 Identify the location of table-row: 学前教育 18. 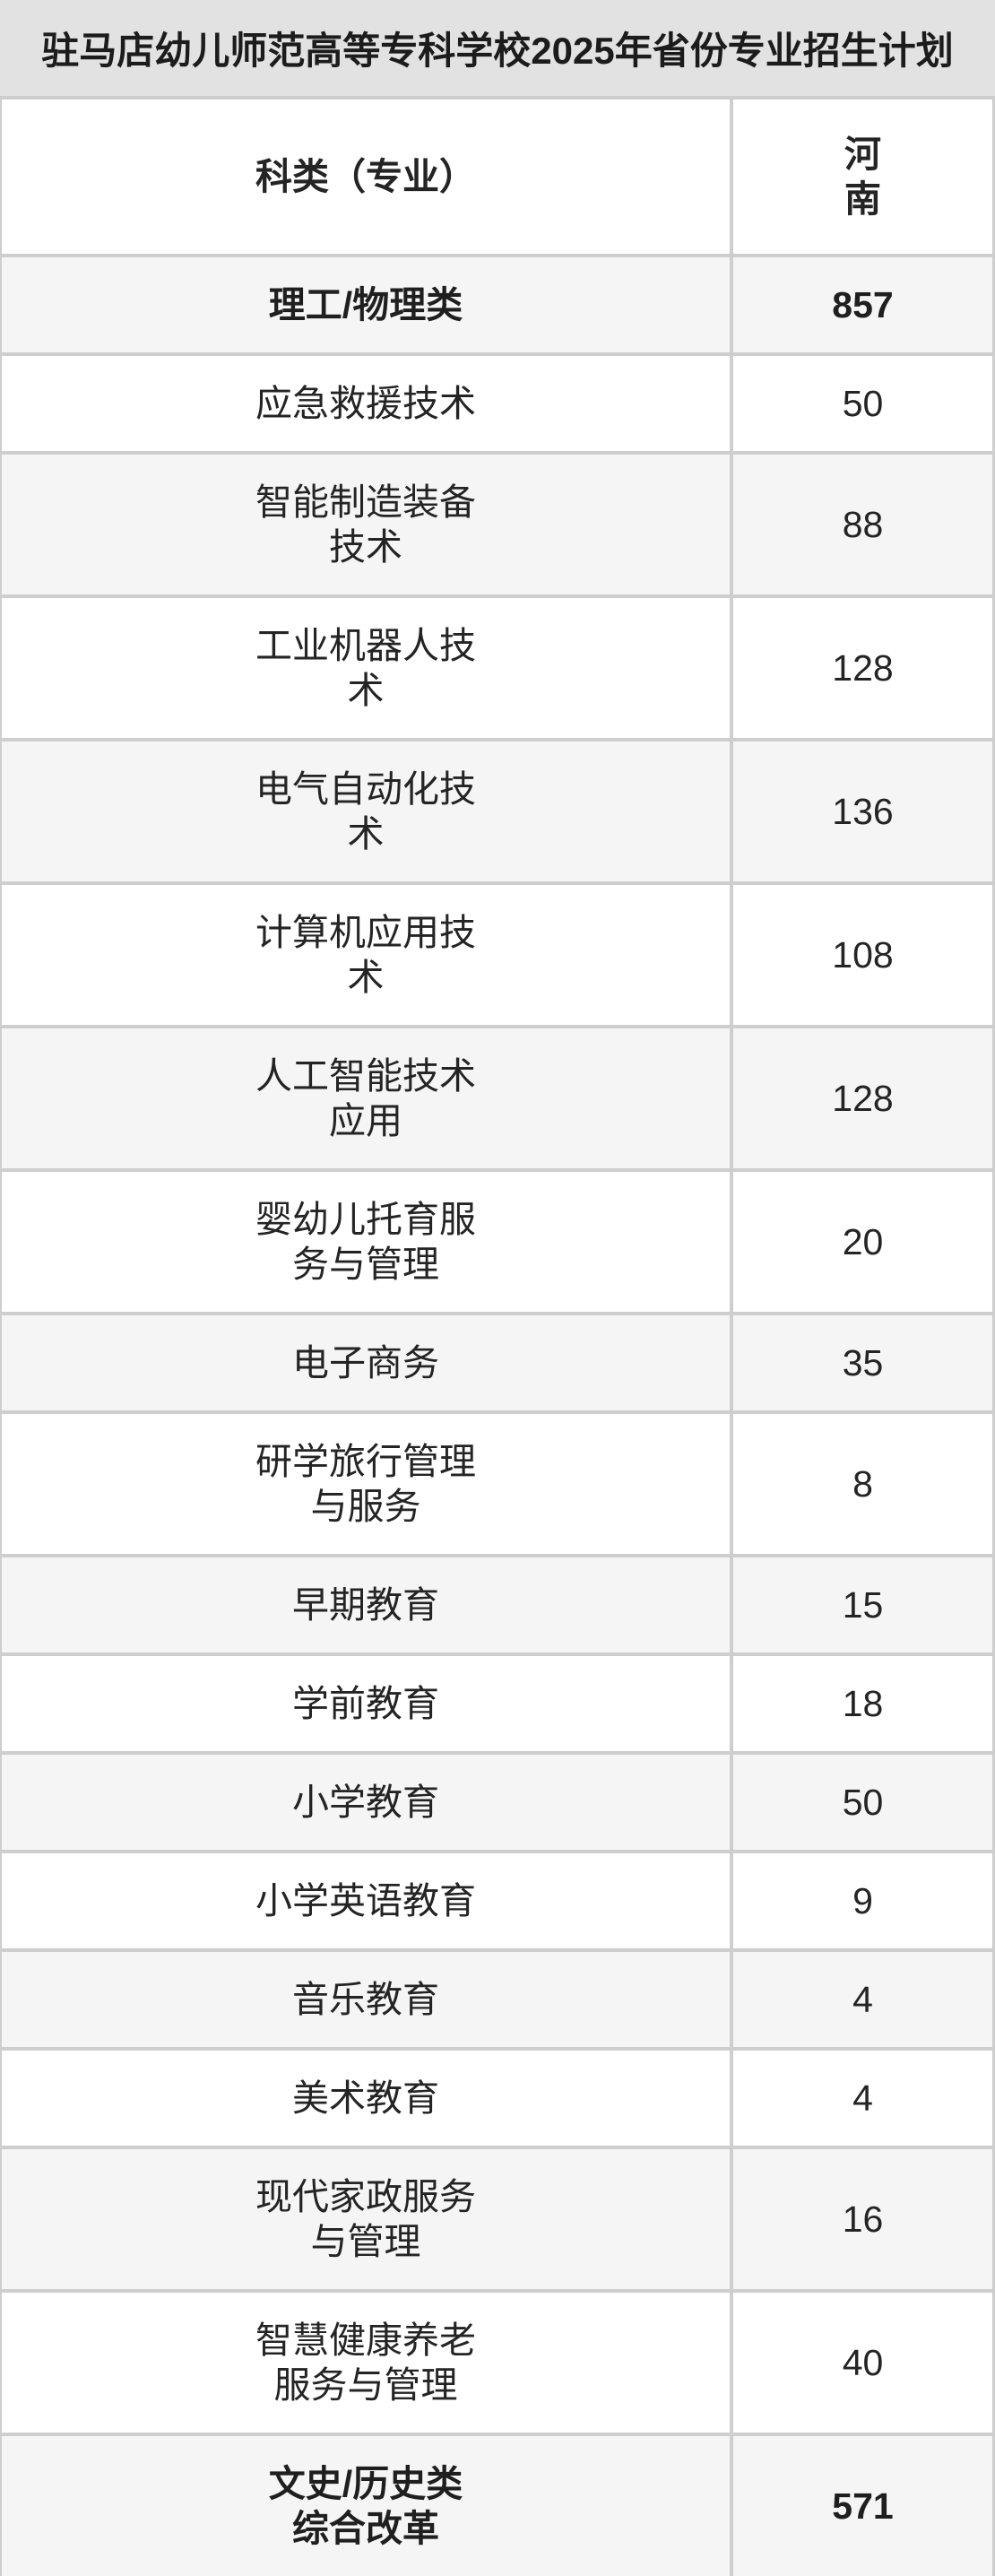
(497, 1703).